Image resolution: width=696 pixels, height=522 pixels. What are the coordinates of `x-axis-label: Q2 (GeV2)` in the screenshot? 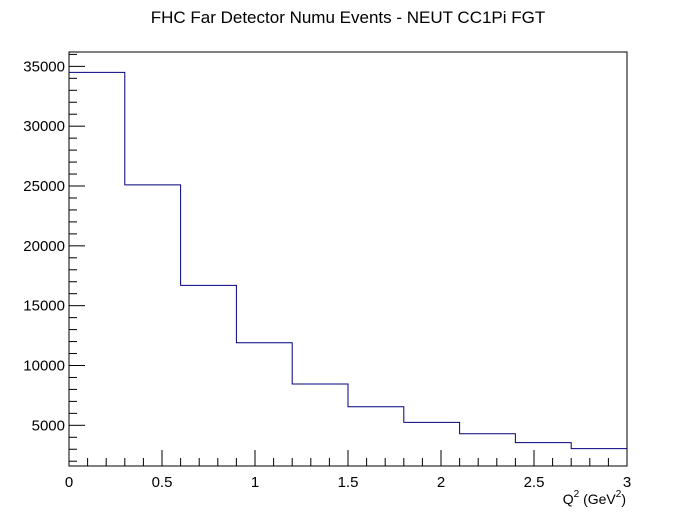 It's located at (594, 498).